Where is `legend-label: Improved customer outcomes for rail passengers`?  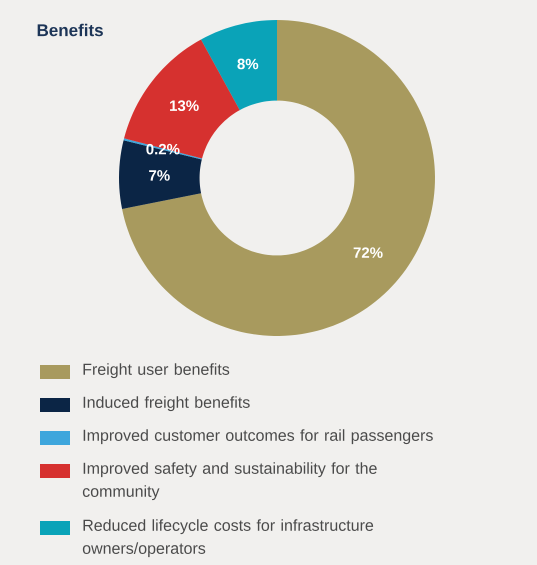 legend-label: Improved customer outcomes for rail passengers is located at coordinates (258, 436).